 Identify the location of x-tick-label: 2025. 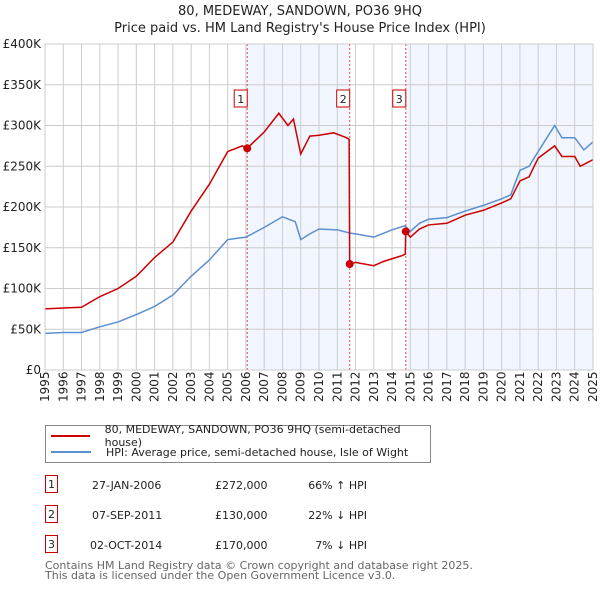
(593, 386).